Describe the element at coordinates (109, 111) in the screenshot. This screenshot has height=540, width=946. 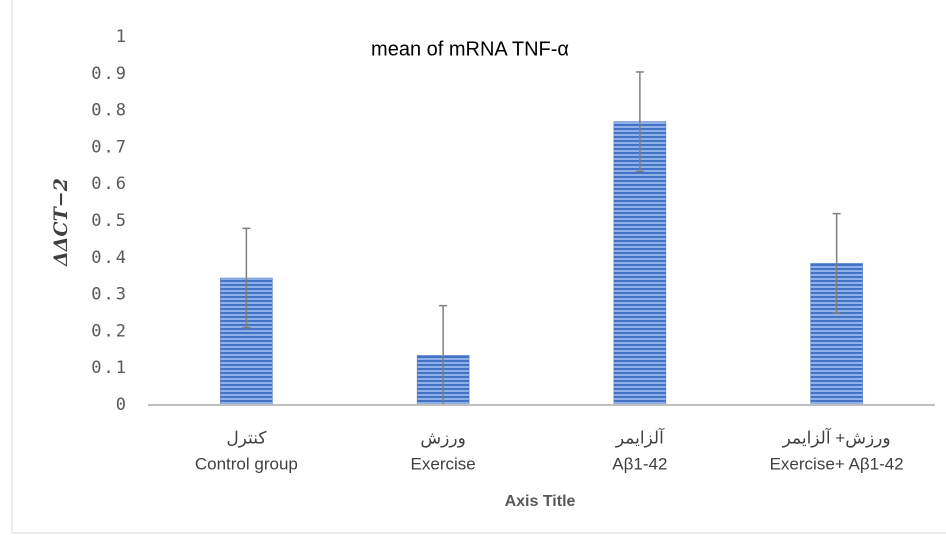
I see `y-tick-label: 0.8` at that location.